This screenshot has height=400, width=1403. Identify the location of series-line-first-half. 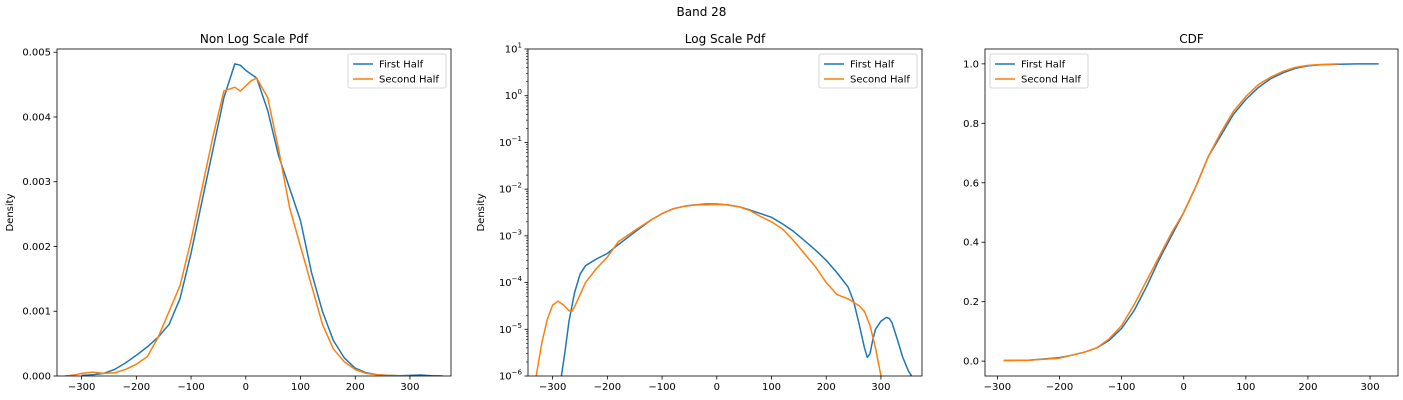
(736, 289).